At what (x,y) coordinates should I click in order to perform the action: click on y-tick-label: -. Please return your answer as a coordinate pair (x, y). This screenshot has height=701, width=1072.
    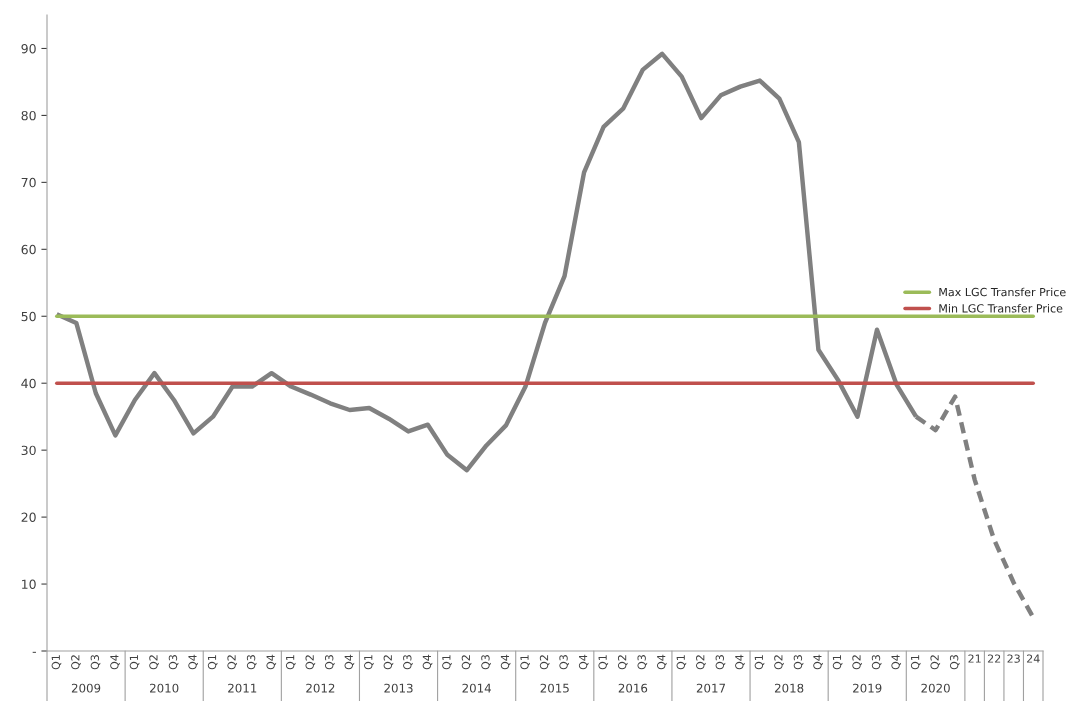
    Looking at the image, I should click on (34, 652).